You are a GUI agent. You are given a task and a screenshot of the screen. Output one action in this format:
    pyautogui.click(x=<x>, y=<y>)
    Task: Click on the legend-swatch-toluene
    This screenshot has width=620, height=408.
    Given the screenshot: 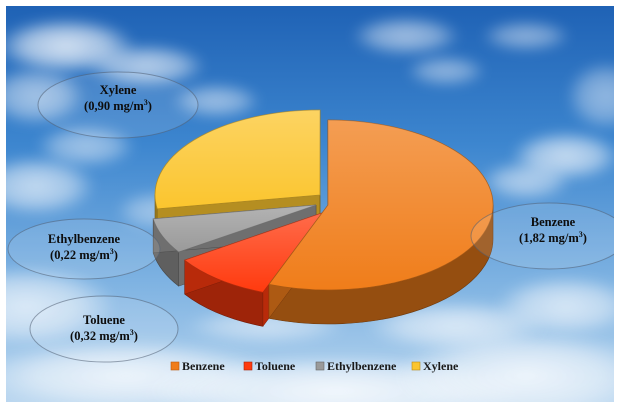 What is the action you would take?
    pyautogui.click(x=248, y=366)
    